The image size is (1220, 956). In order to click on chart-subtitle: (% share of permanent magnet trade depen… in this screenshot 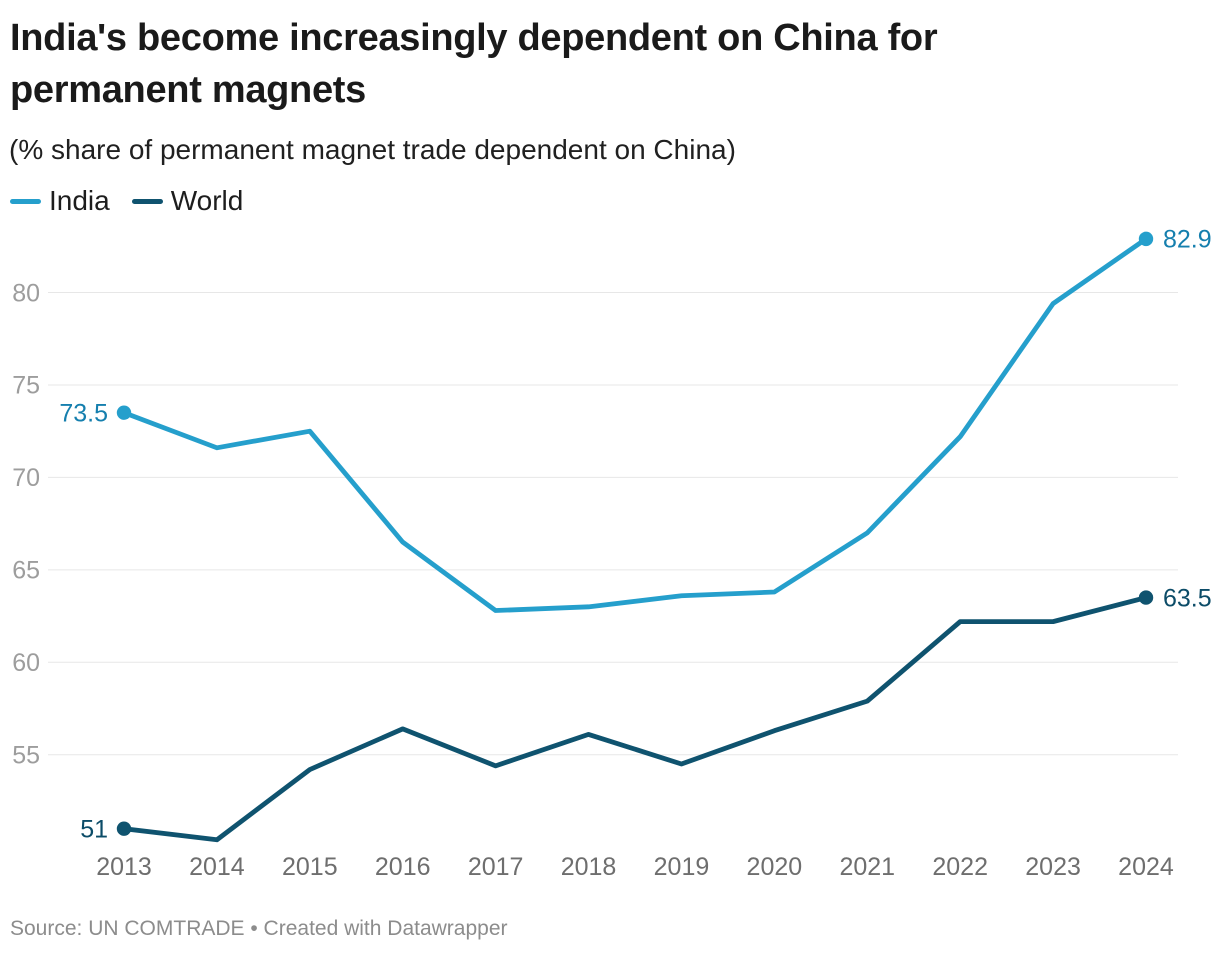, I will do `click(372, 149)`.